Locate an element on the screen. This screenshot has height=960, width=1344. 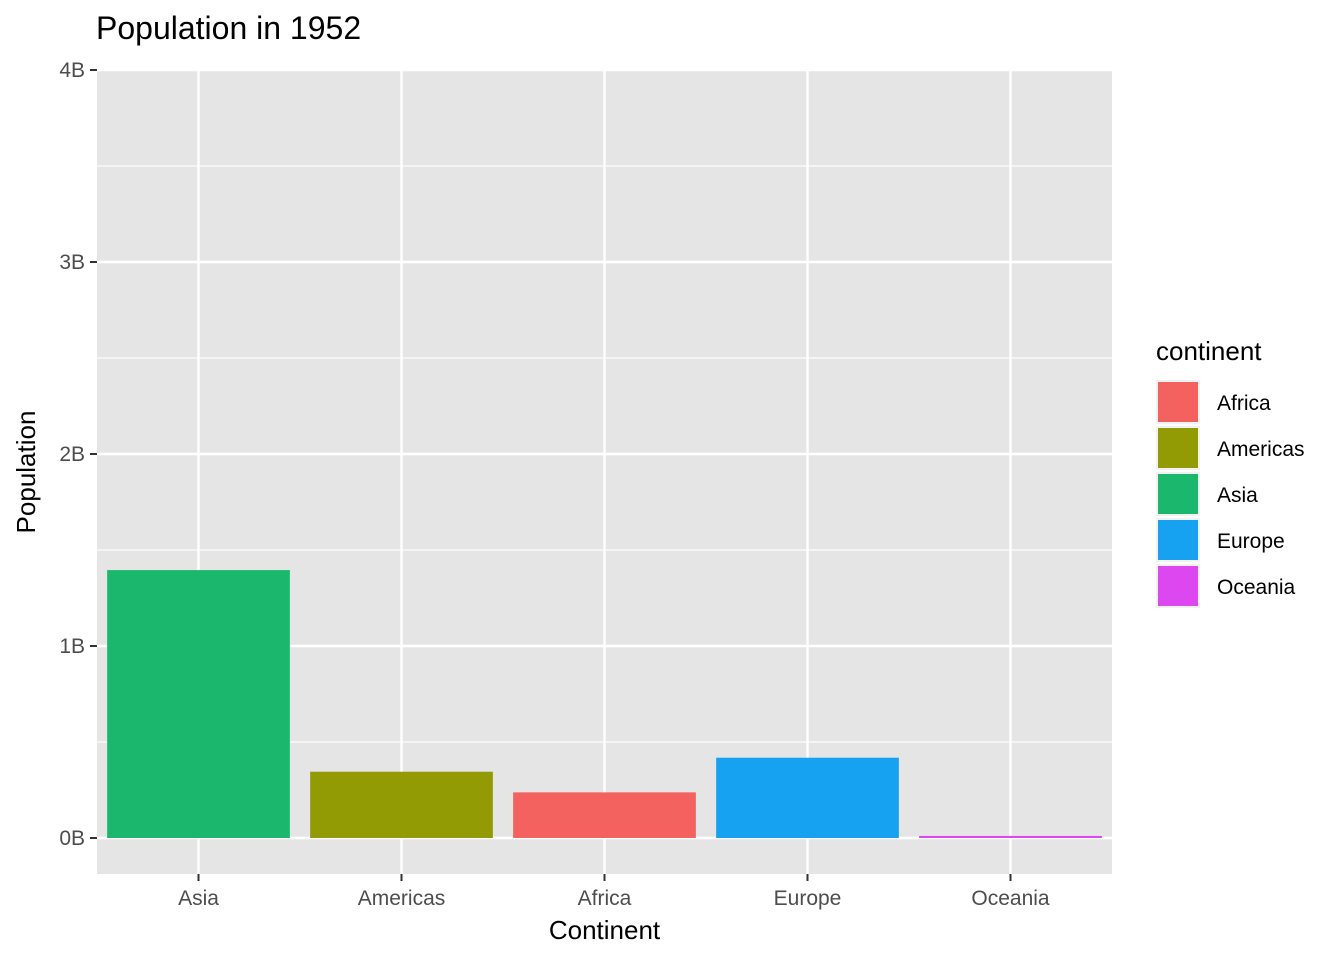
y-axis-title: Population is located at coordinates (26, 472).